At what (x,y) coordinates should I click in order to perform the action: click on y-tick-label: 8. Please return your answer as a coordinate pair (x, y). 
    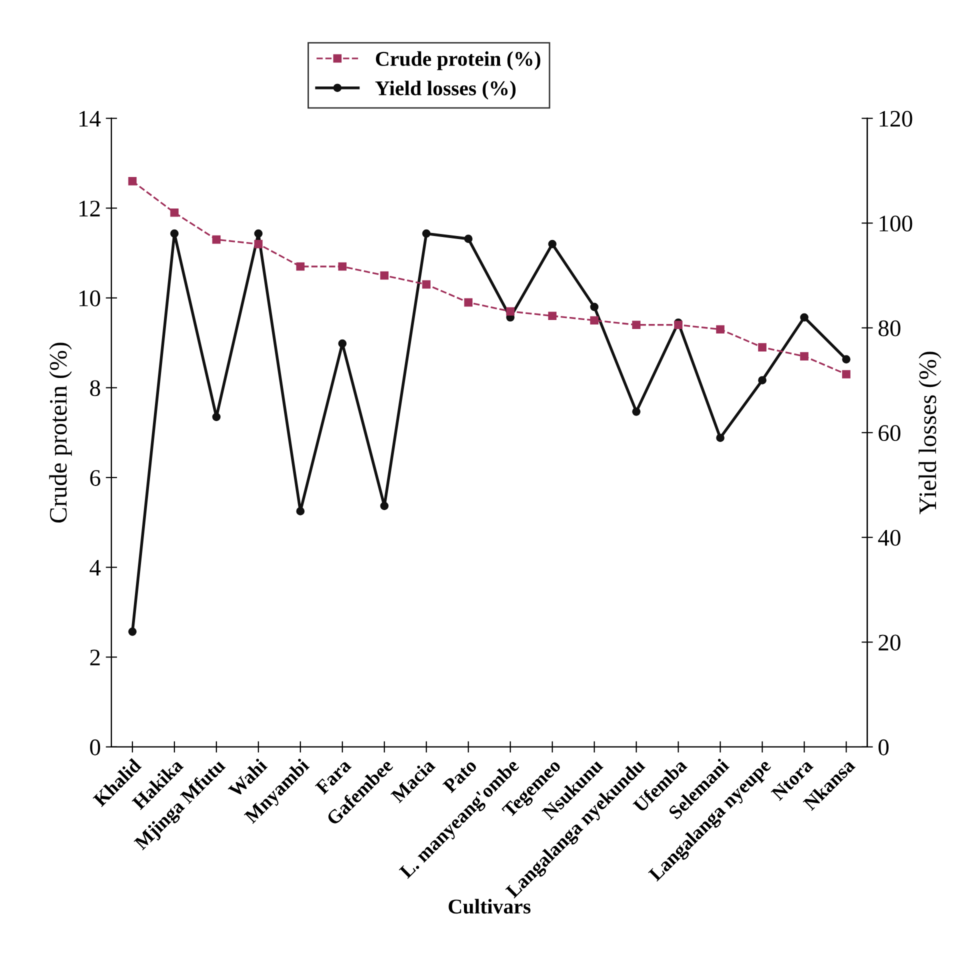
    Looking at the image, I should click on (95, 388).